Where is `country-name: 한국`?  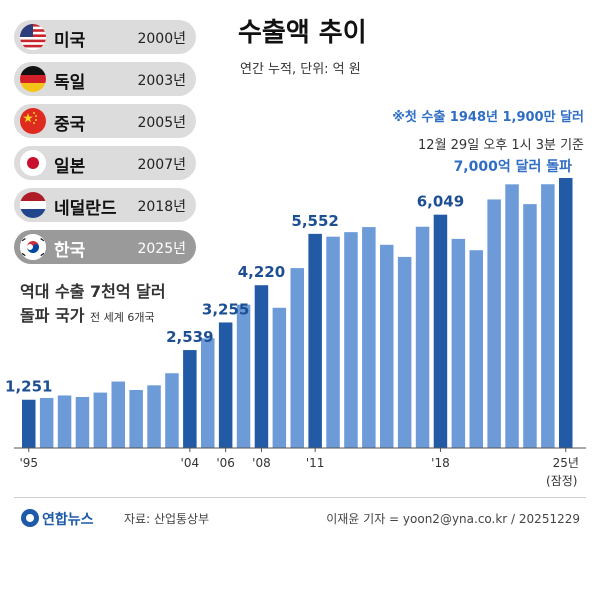 country-name: 한국 is located at coordinates (70, 251).